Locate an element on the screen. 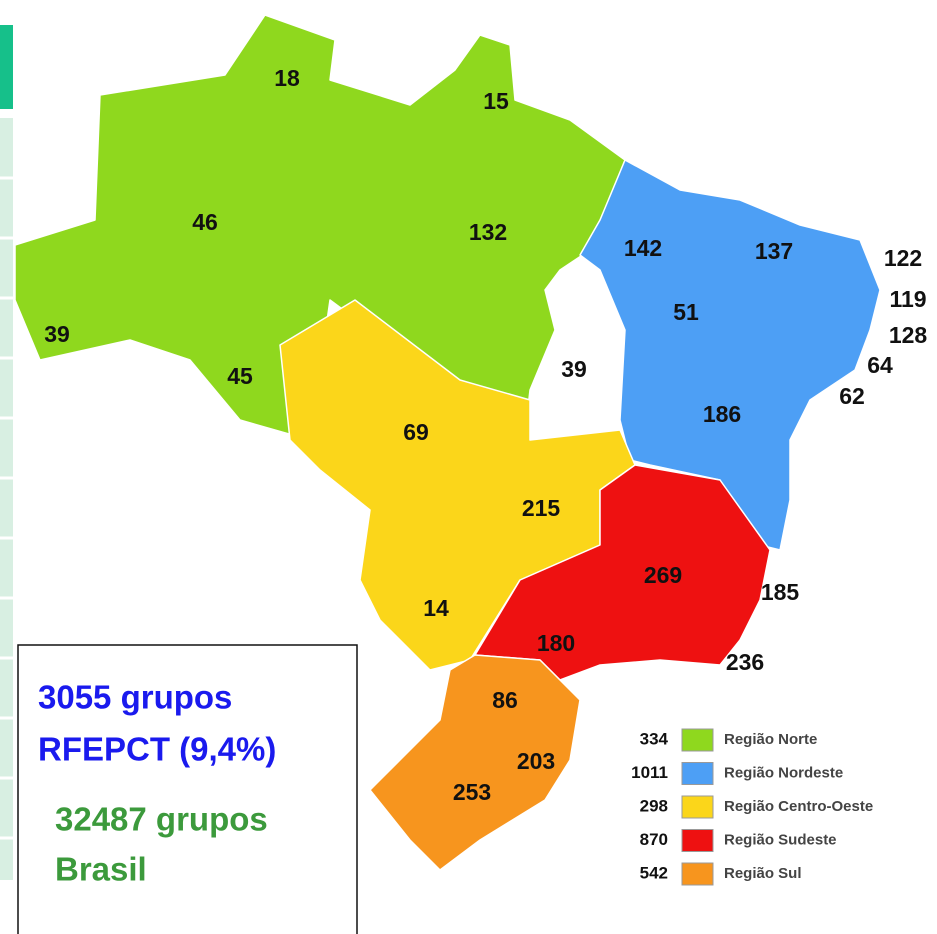 The width and height of the screenshot is (937, 934). rfepct-count: 3055 grupos is located at coordinates (135, 697).